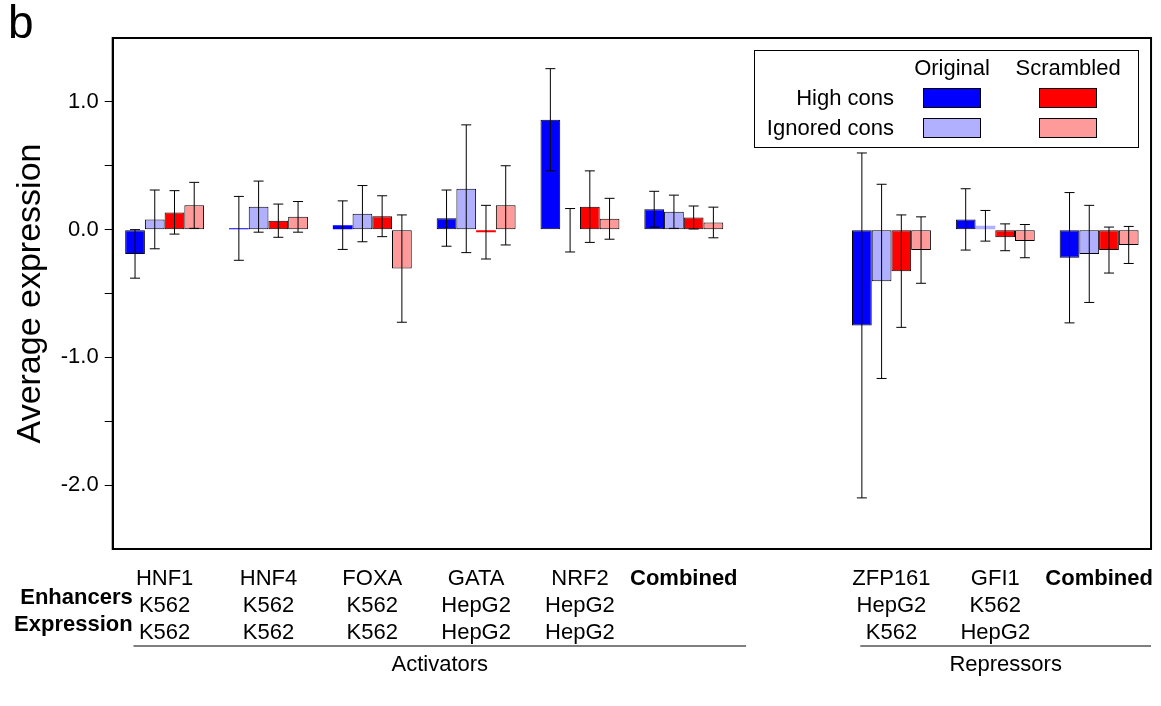 The image size is (1161, 706). Describe the element at coordinates (79, 356) in the screenshot. I see `y-tick-label: -1.0` at that location.